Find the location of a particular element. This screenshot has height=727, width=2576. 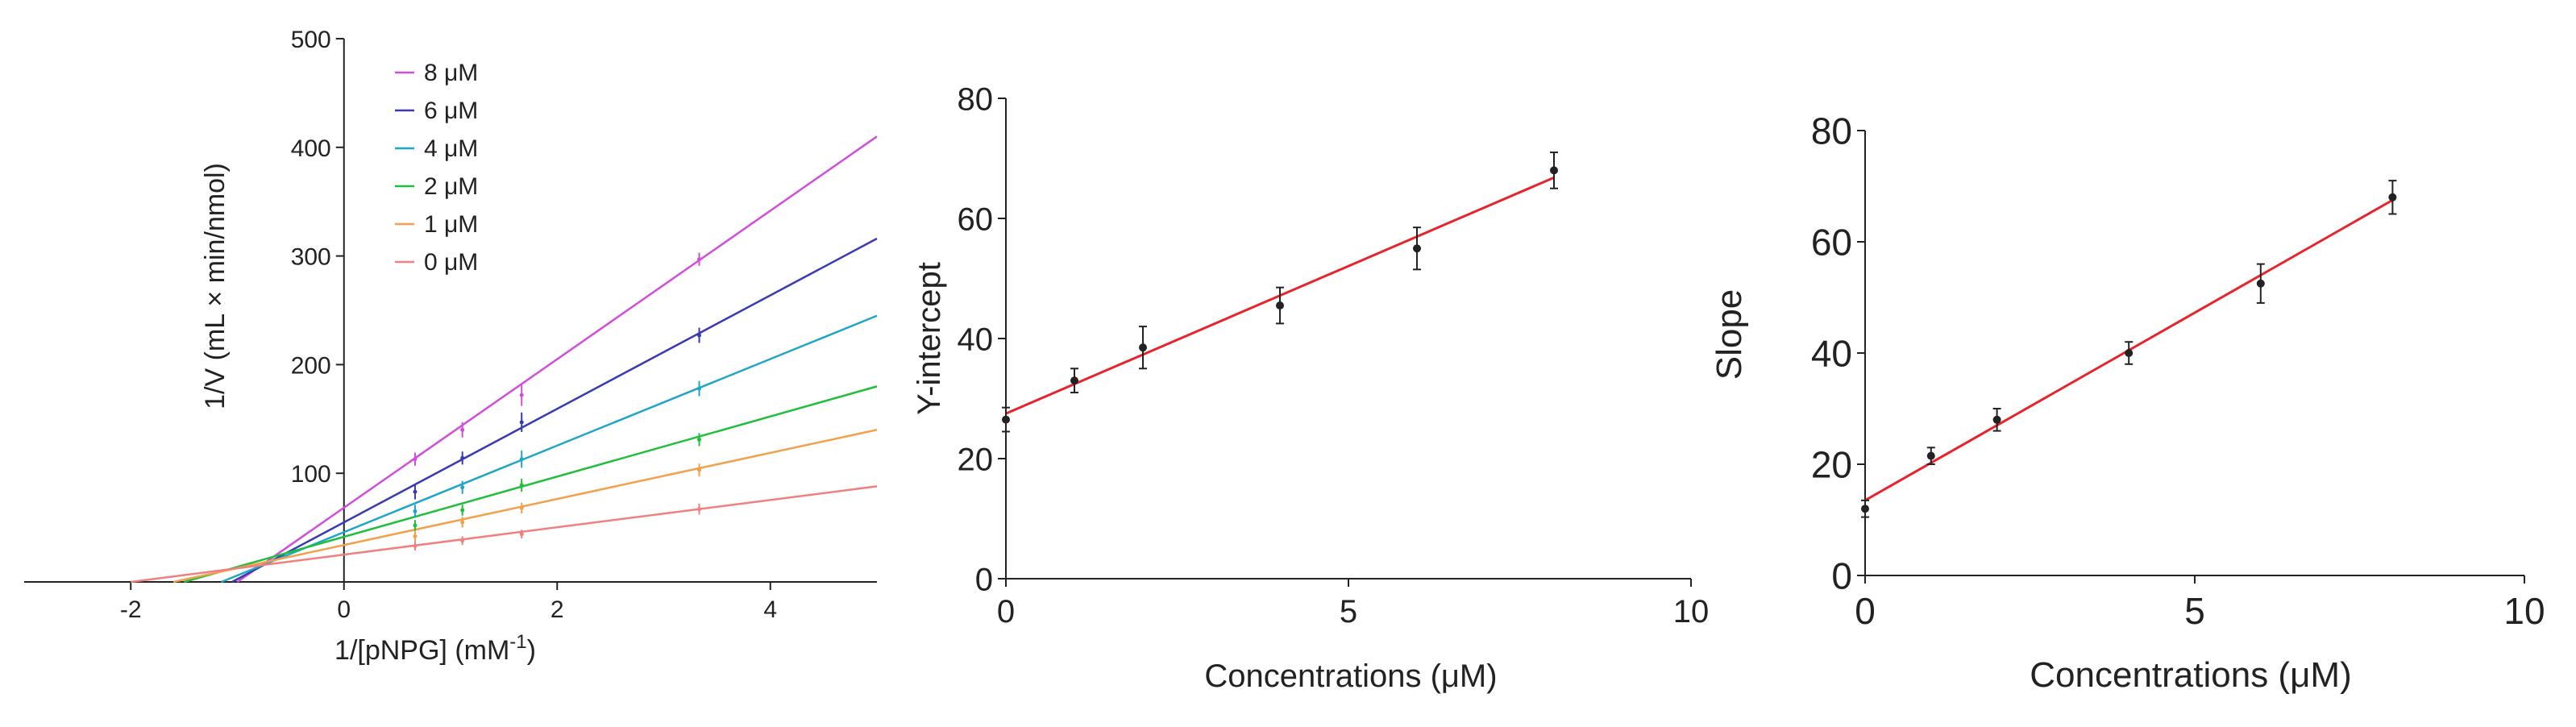

x-tick-label: 2 is located at coordinates (557, 609).